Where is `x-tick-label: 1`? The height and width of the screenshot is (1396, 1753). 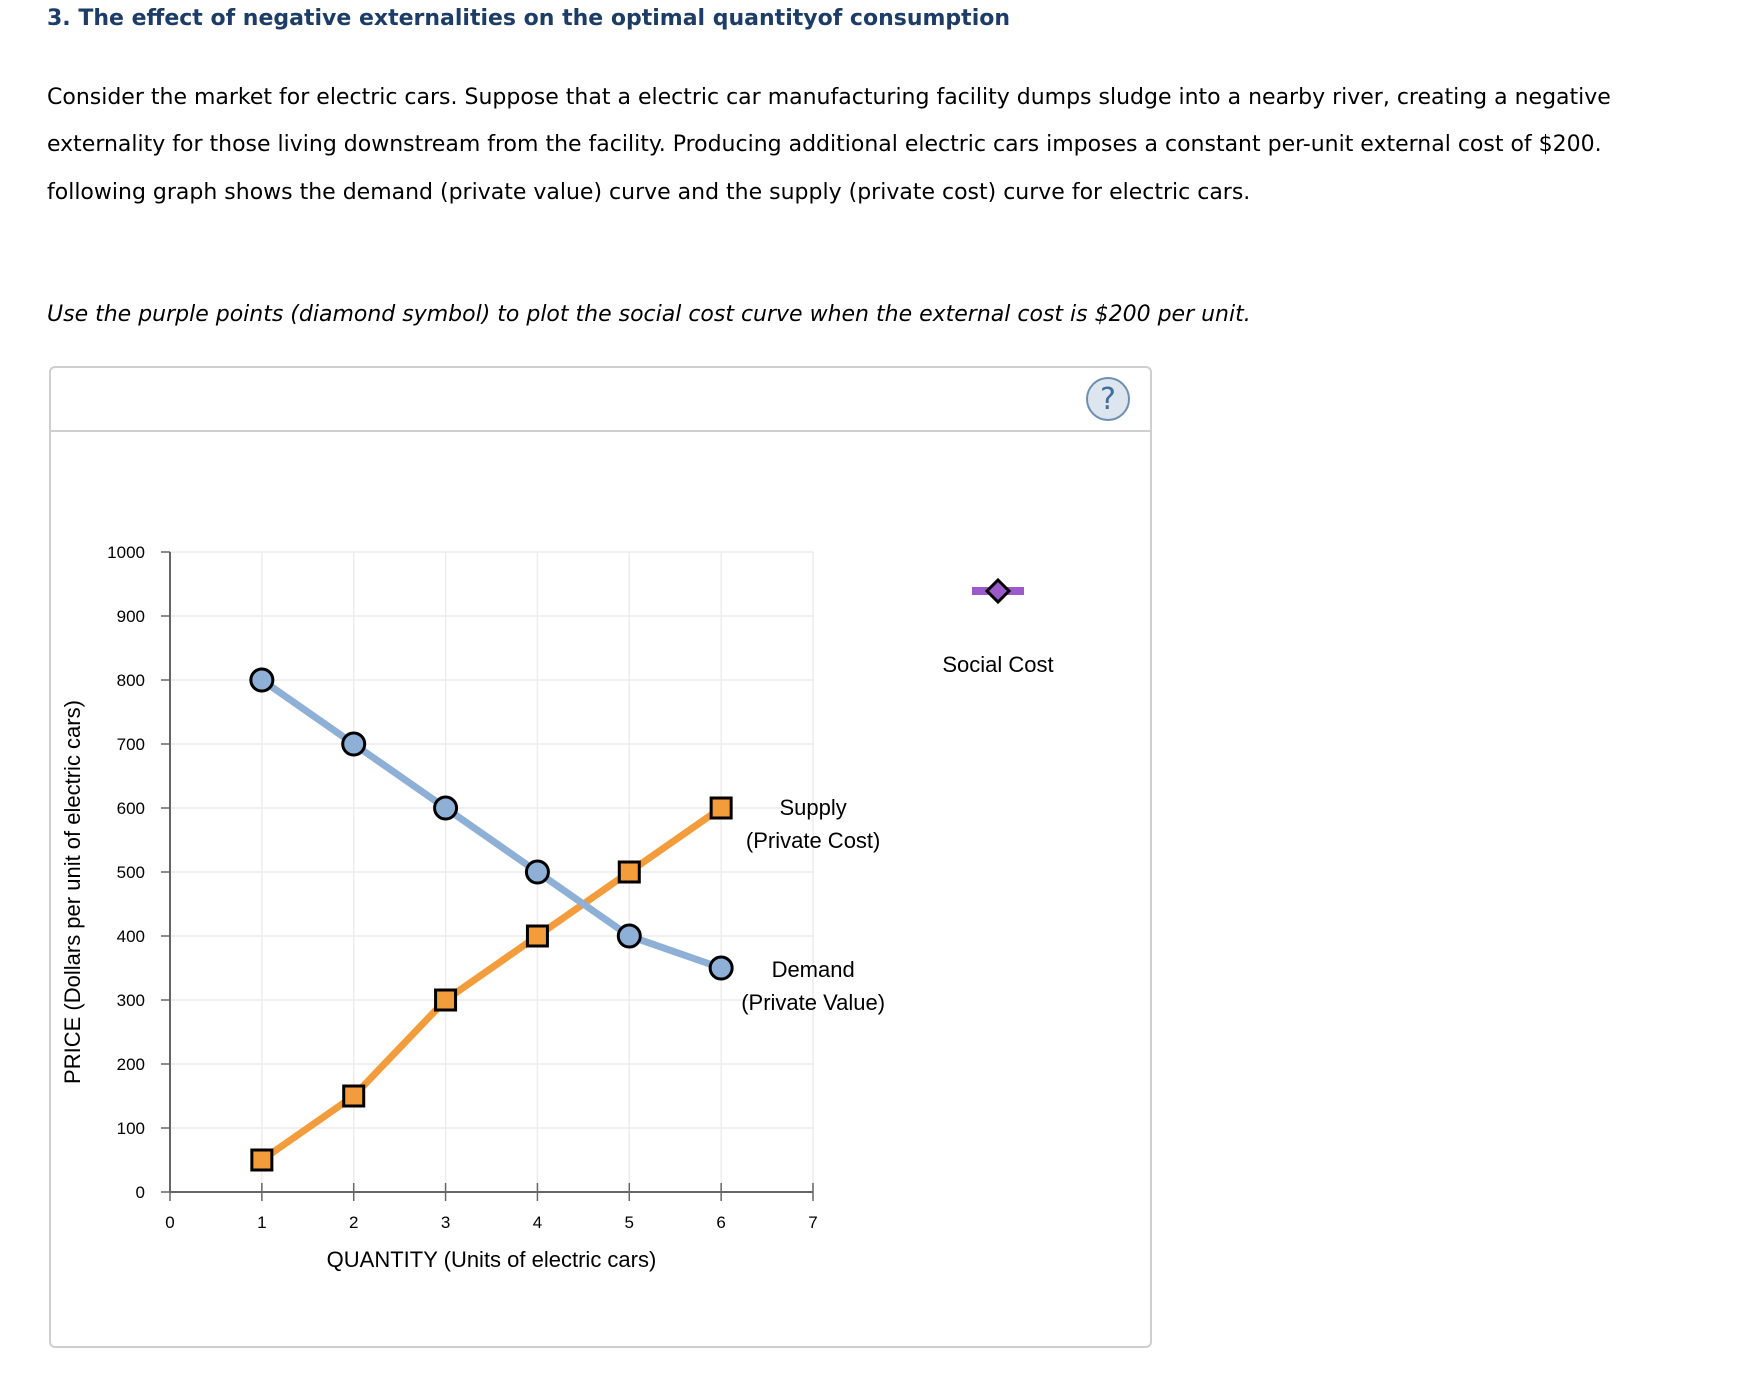 x-tick-label: 1 is located at coordinates (261, 1222).